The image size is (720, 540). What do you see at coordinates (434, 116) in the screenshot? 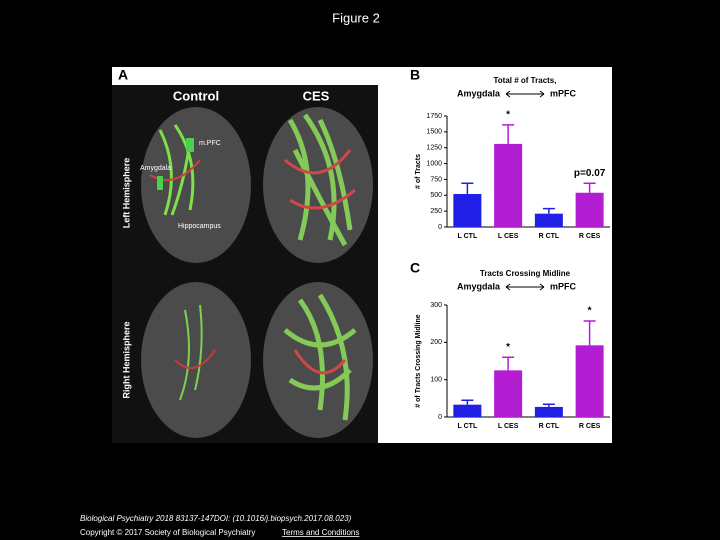
I see `y-tick-label: 1750` at bounding box center [434, 116].